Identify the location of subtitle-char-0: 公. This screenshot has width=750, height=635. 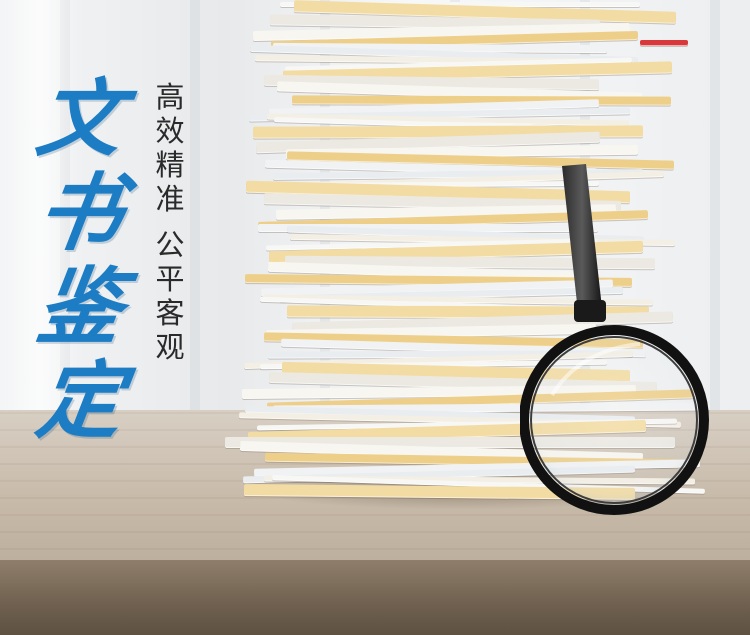
(170, 245).